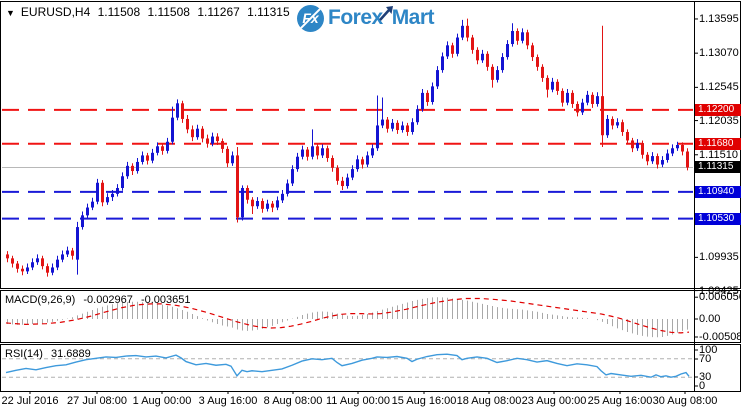 This screenshot has height=409, width=741. Describe the element at coordinates (218, 12) in the screenshot. I see `ohlc-low: 1.11267` at that location.